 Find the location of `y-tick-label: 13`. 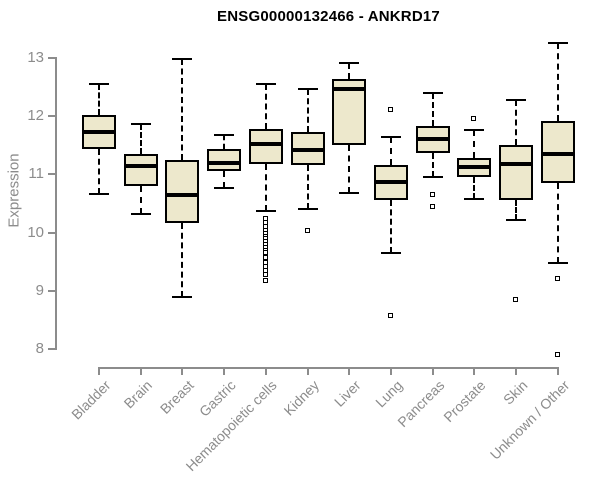

y-tick-label: 13 is located at coordinates (35, 57).